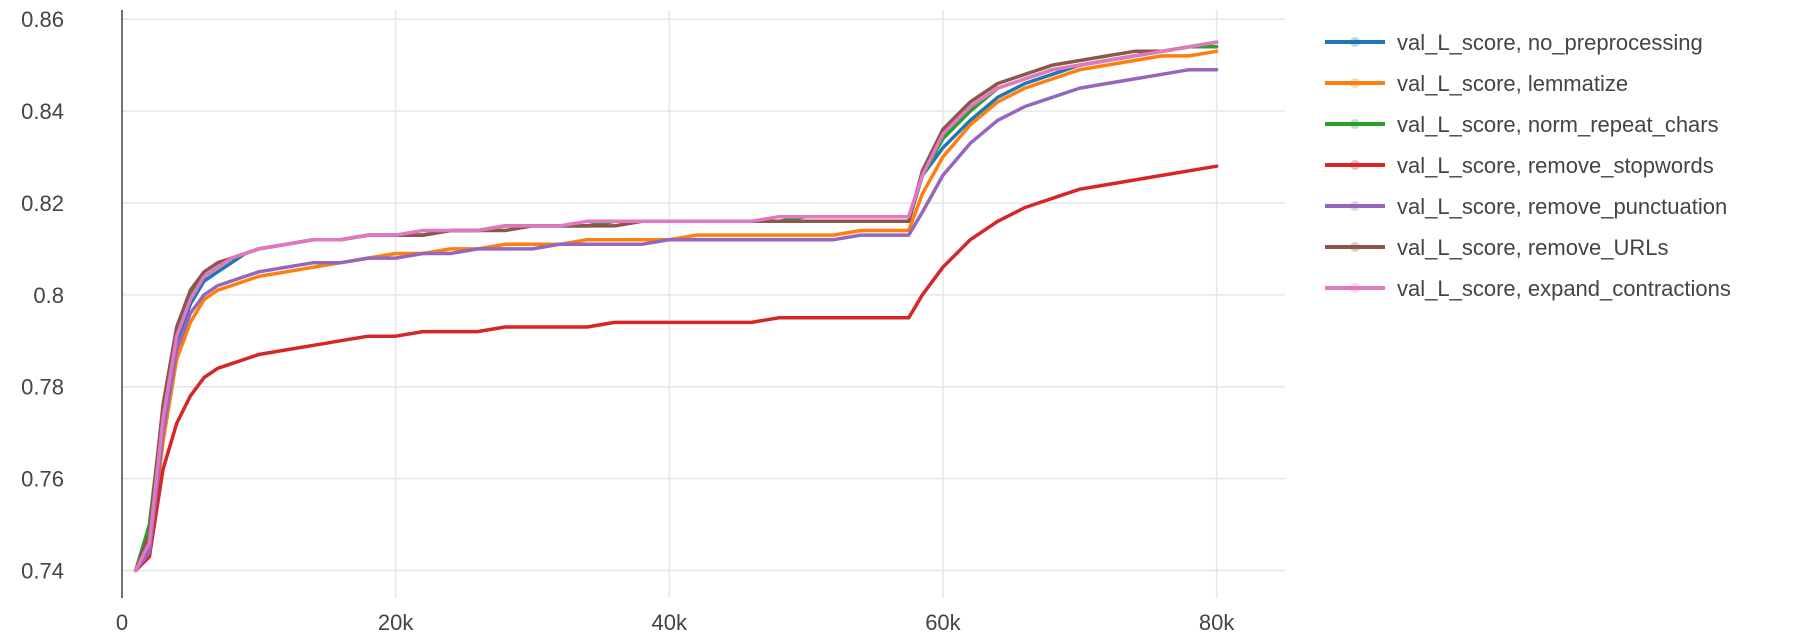  I want to click on legend-item: val_L_score, norm_repeat_chars, so click(1522, 124).